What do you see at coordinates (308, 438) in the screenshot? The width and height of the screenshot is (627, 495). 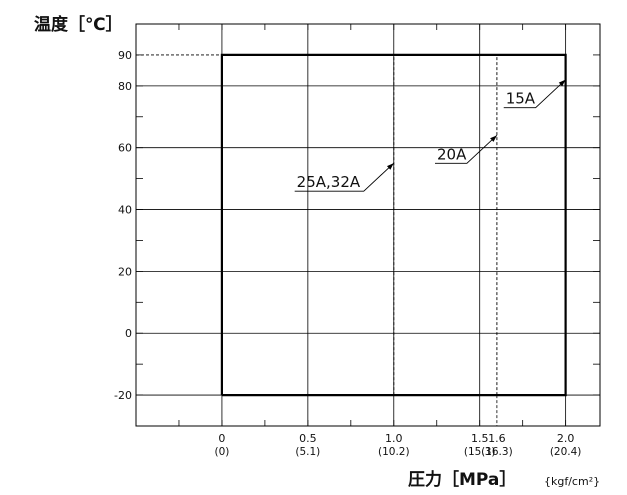 I see `x-tick-label: 0.5` at bounding box center [308, 438].